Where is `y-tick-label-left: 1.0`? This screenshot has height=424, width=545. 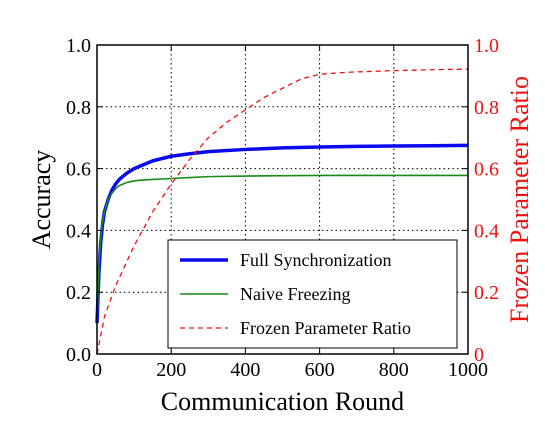
y-tick-label-left: 1.0 is located at coordinates (78, 46).